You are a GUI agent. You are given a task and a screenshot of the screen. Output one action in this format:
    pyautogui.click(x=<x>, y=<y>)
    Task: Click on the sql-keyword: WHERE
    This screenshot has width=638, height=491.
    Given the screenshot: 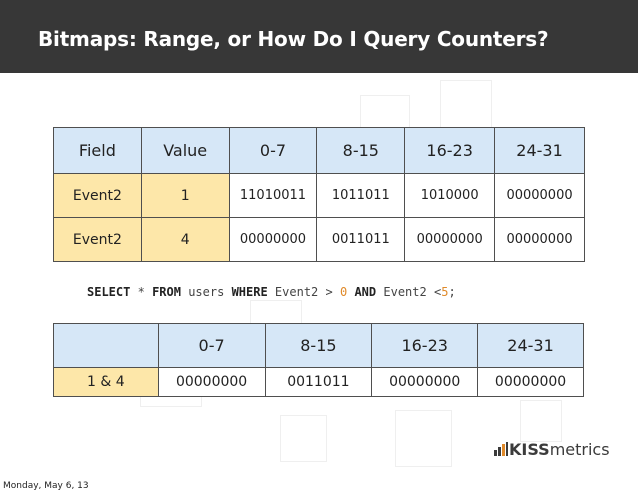 What is the action you would take?
    pyautogui.click(x=249, y=292)
    